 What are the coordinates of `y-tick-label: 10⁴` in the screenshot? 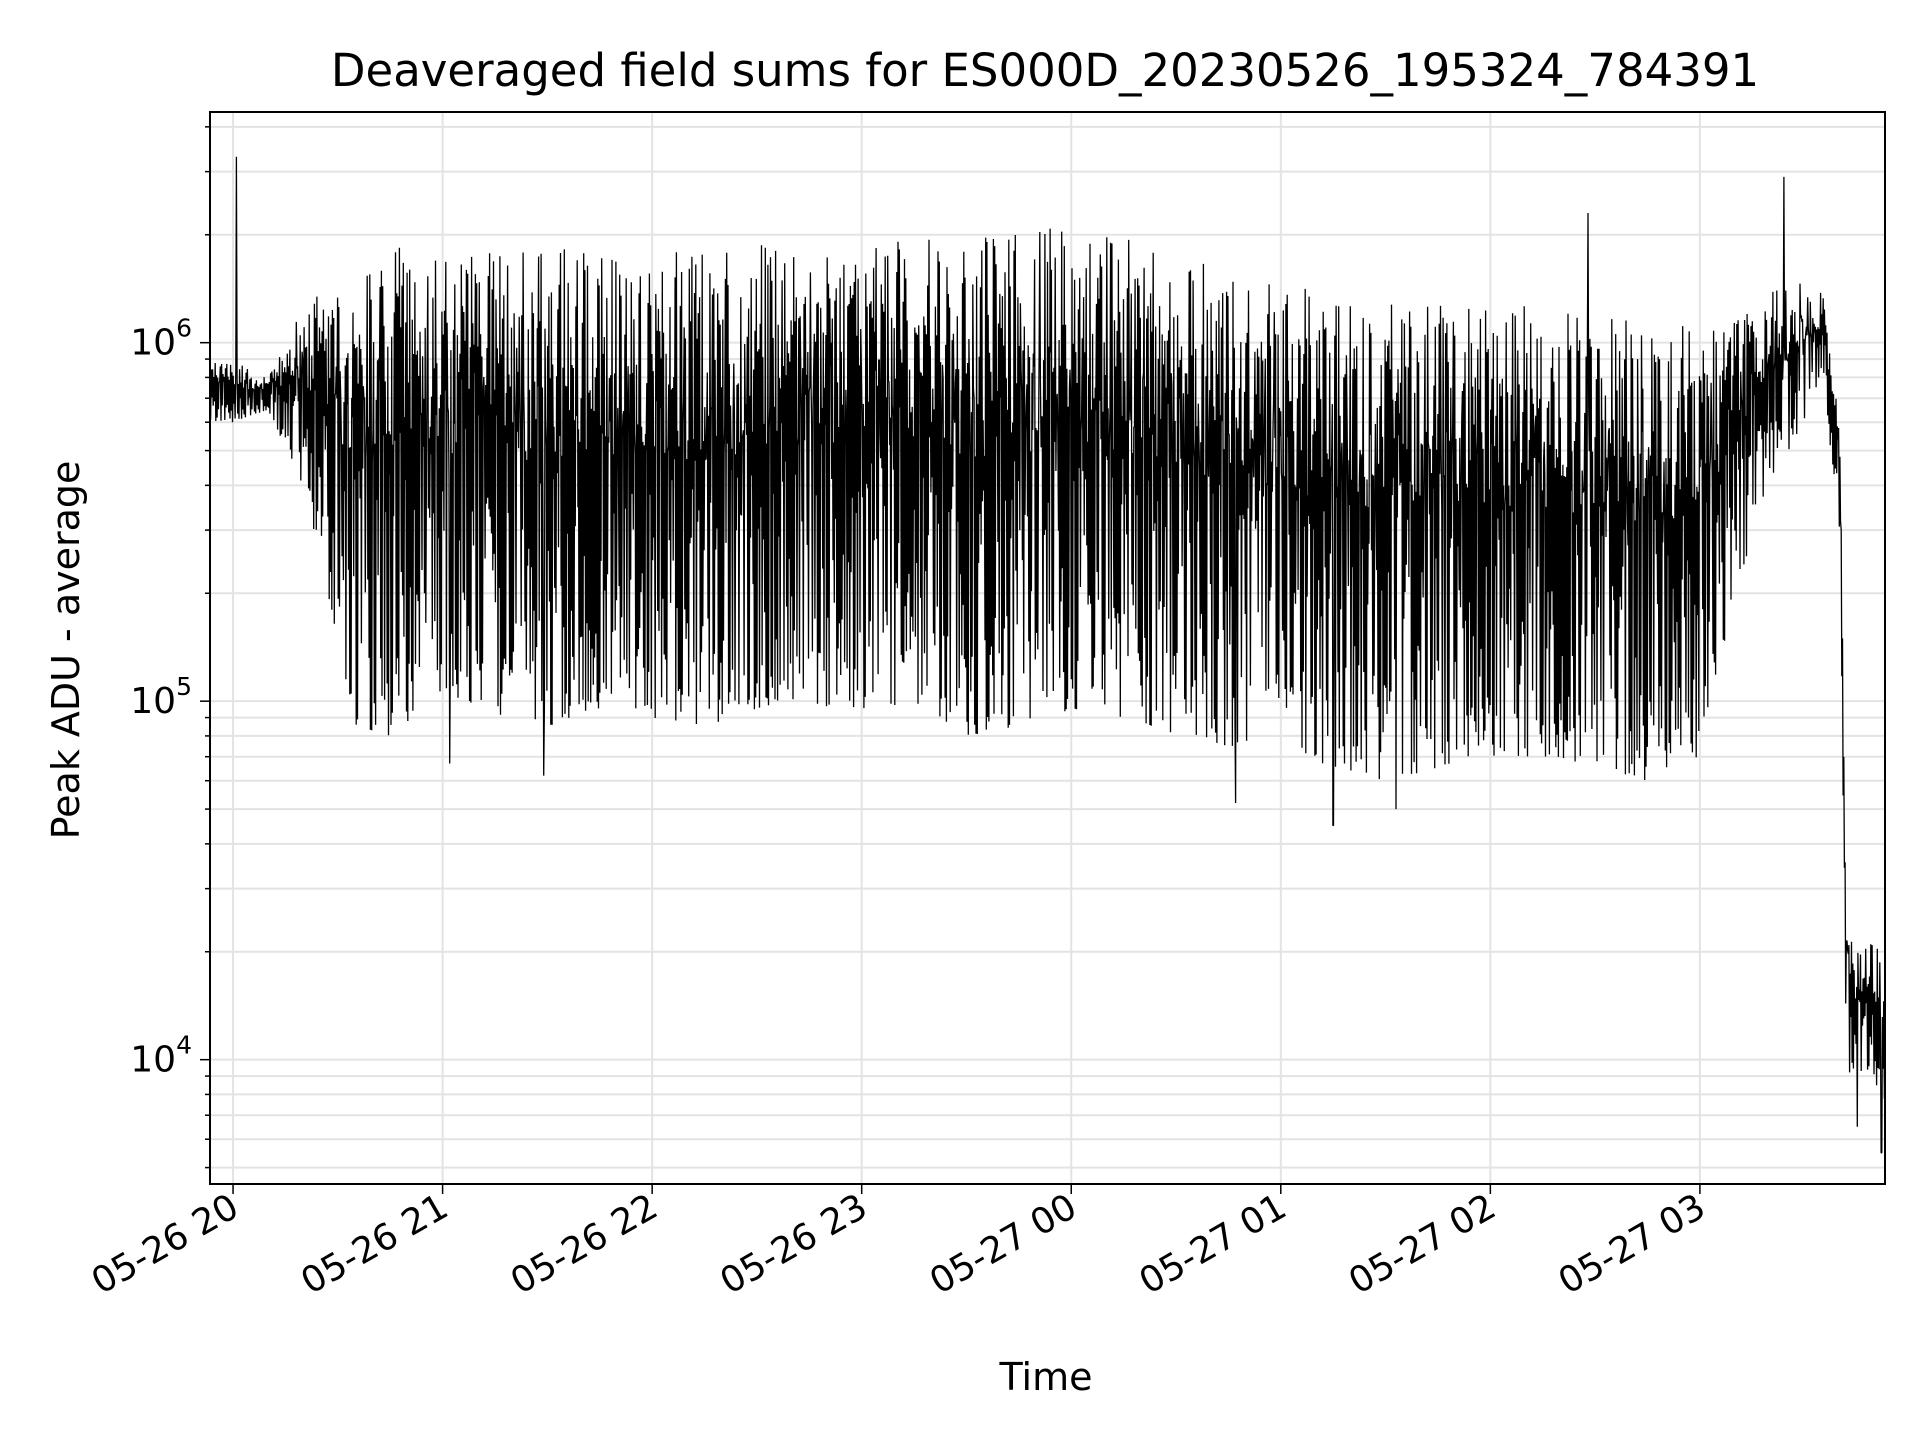 It's located at (161, 1056).